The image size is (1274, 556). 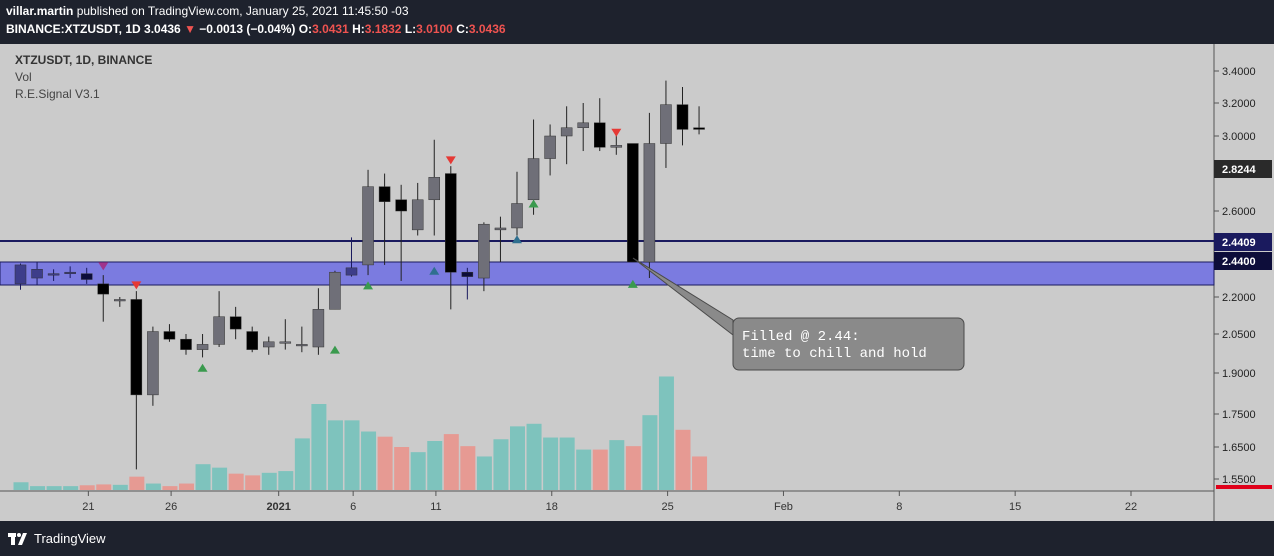 I want to click on time-tick-label: 11, so click(x=435, y=507).